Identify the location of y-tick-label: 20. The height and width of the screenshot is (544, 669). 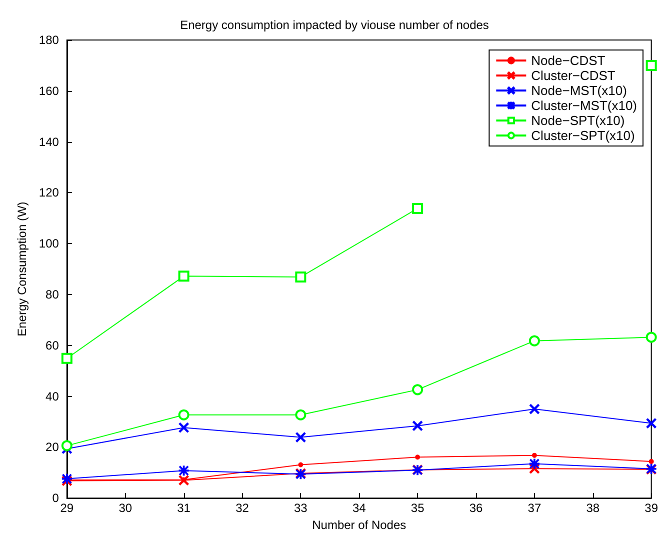
(53, 447).